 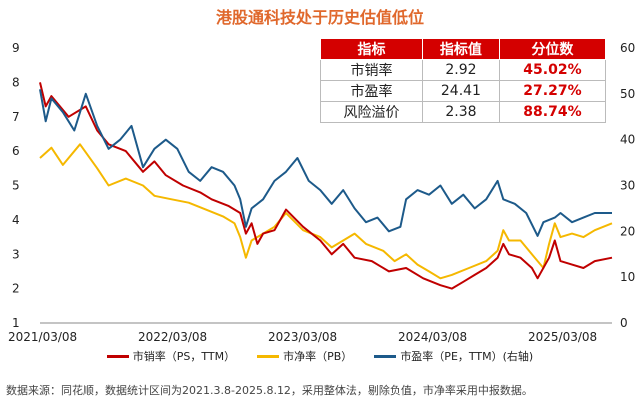 What do you see at coordinates (16, 82) in the screenshot?
I see `left-tick-label: 8` at bounding box center [16, 82].